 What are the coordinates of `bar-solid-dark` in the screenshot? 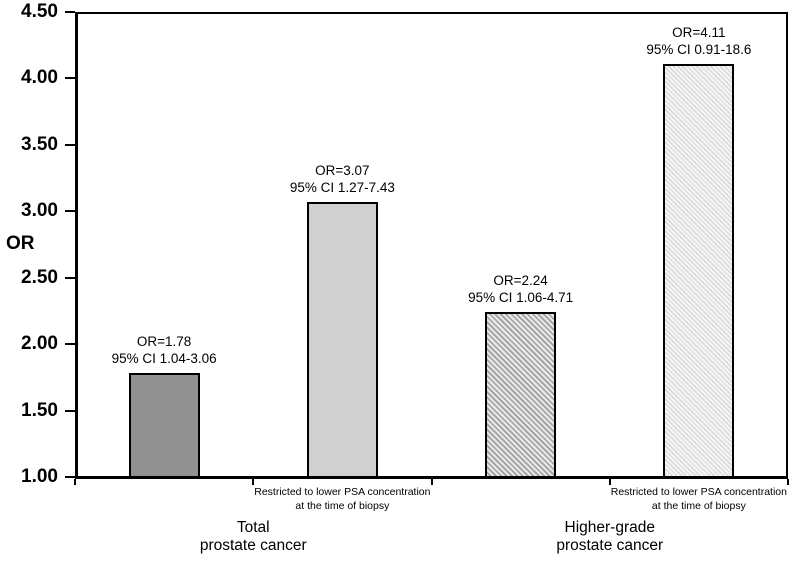 It's located at (164, 426).